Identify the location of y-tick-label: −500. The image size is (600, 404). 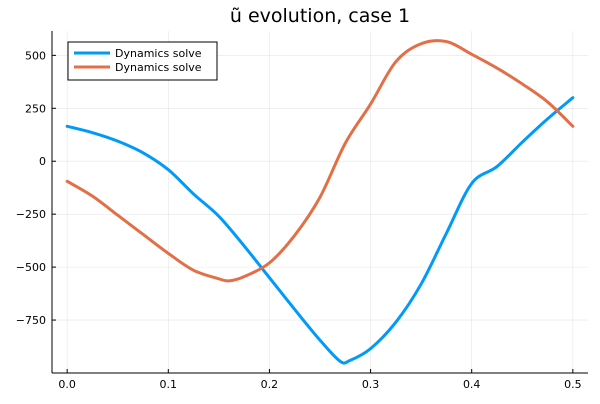
(31, 267).